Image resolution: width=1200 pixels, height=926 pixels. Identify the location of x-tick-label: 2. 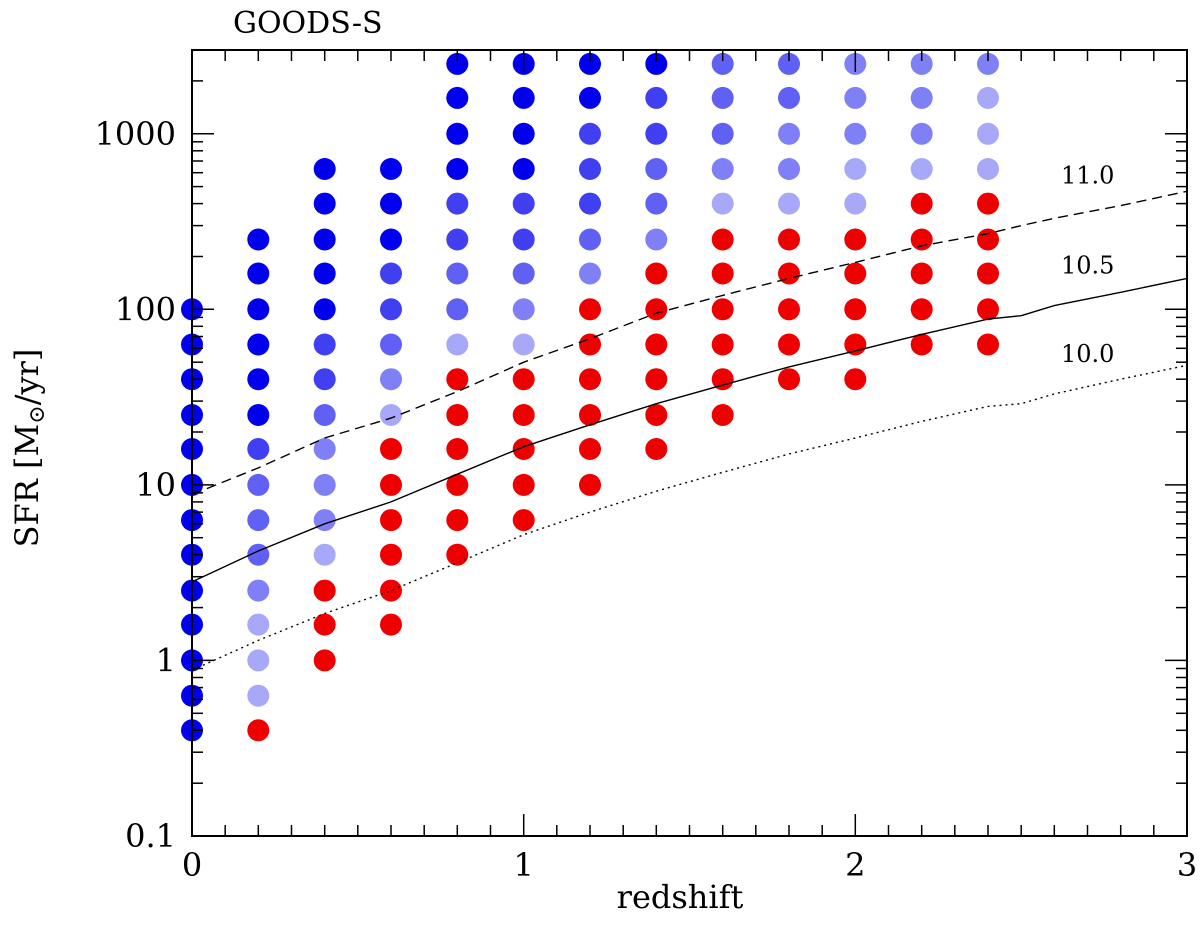
(855, 865).